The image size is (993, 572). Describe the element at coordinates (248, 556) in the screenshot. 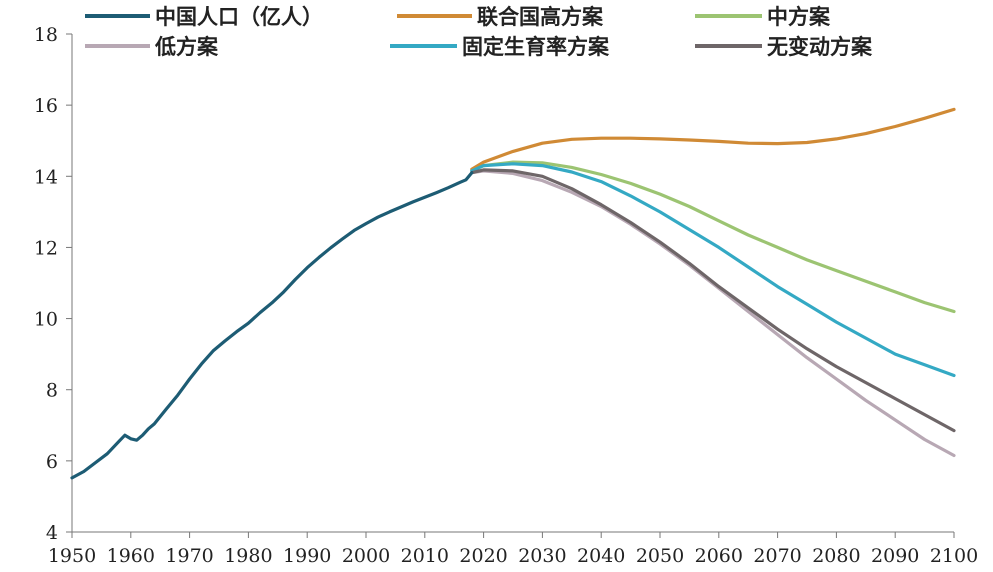

I see `x-tick-label: 1980` at that location.